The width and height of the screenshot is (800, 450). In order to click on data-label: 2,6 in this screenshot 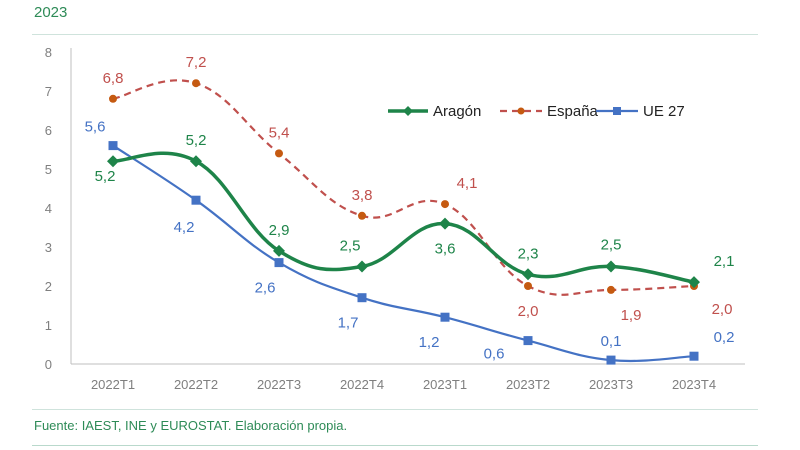, I will do `click(265, 288)`.